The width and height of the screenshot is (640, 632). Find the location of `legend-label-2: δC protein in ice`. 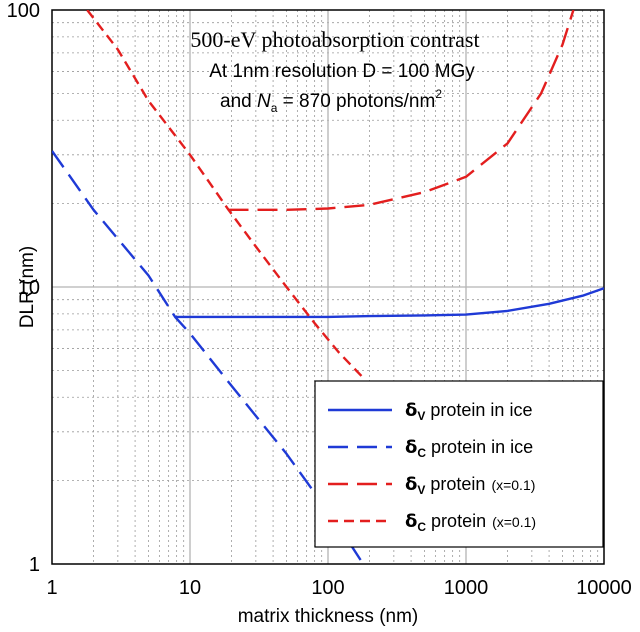

legend-label-2: δC protein in ice is located at coordinates (469, 448).